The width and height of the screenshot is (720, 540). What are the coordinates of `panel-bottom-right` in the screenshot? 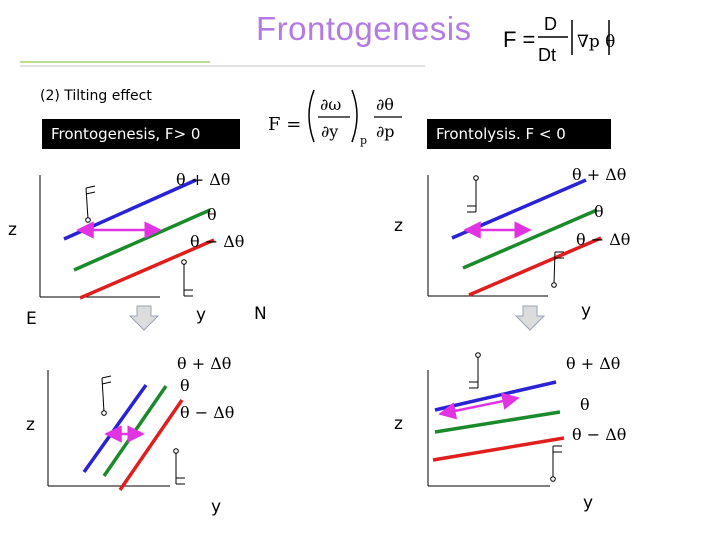 It's located at (496, 419).